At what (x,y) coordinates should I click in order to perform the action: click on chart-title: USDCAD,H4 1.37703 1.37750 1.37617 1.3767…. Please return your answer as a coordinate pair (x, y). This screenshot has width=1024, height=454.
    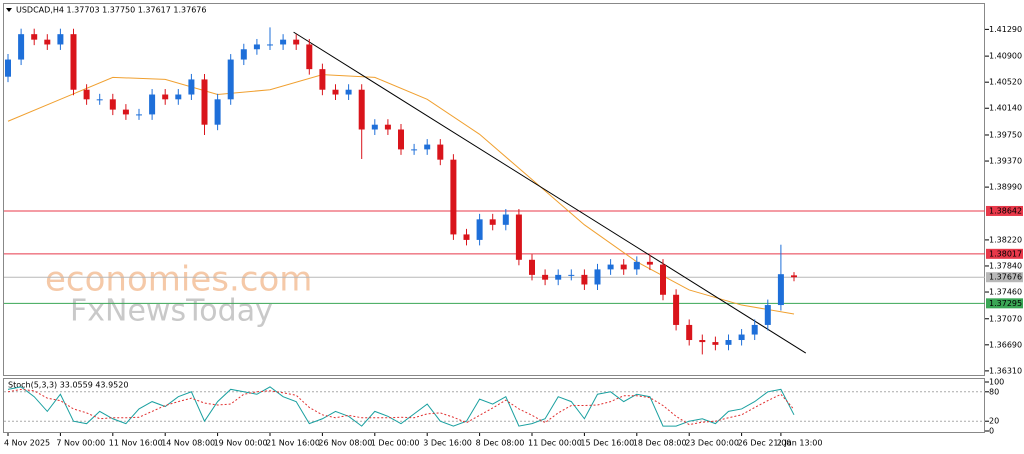
    Looking at the image, I should click on (111, 10).